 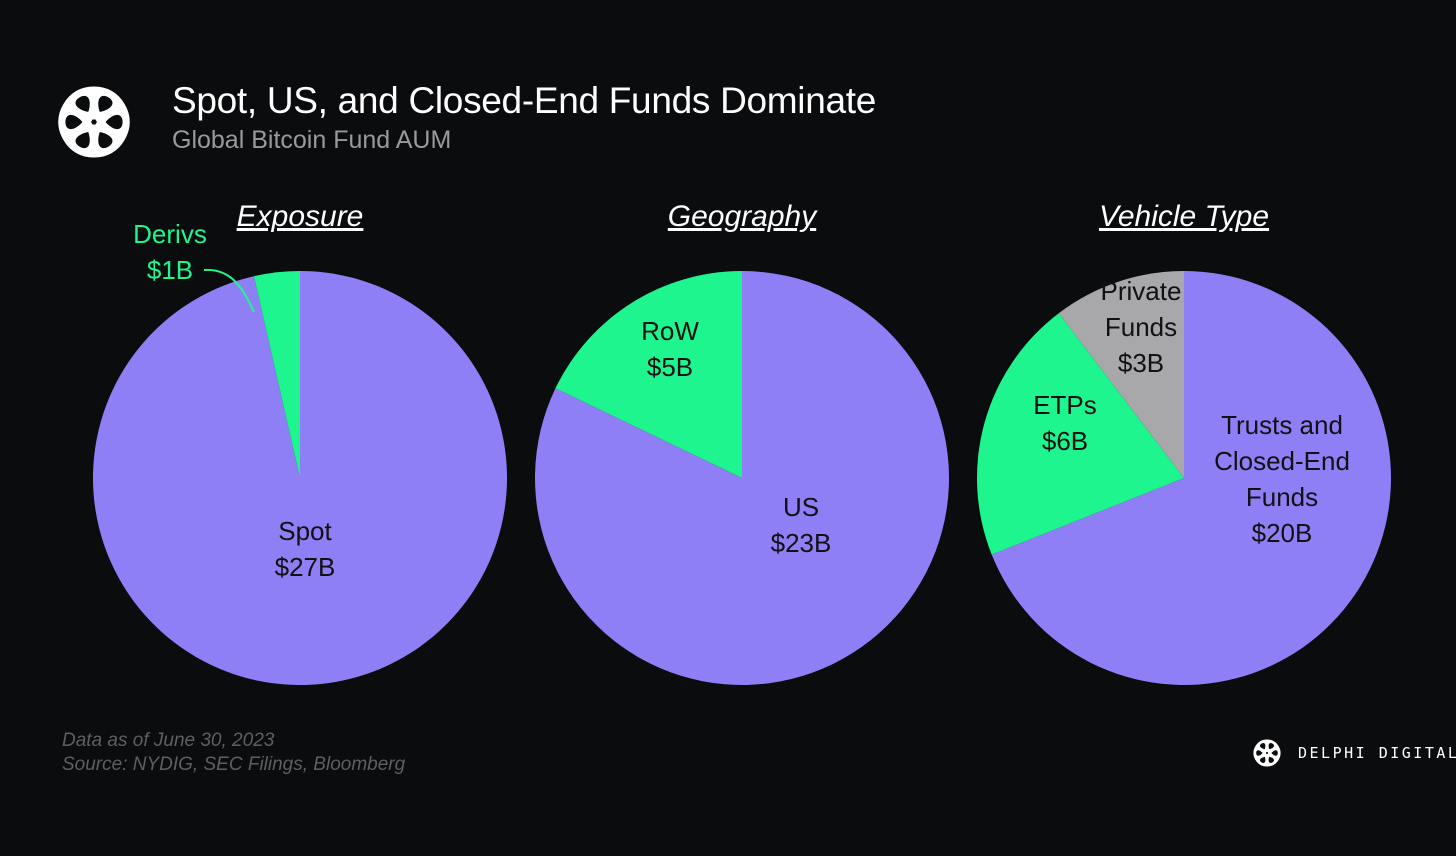 What do you see at coordinates (1267, 753) in the screenshot?
I see `delphi-logo-icon` at bounding box center [1267, 753].